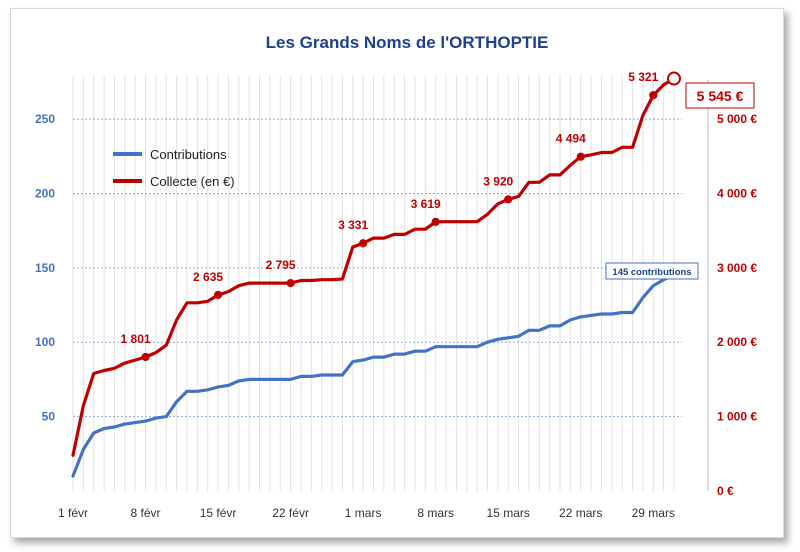 The height and width of the screenshot is (552, 800). I want to click on y-left-tick-label: 100, so click(45, 342).